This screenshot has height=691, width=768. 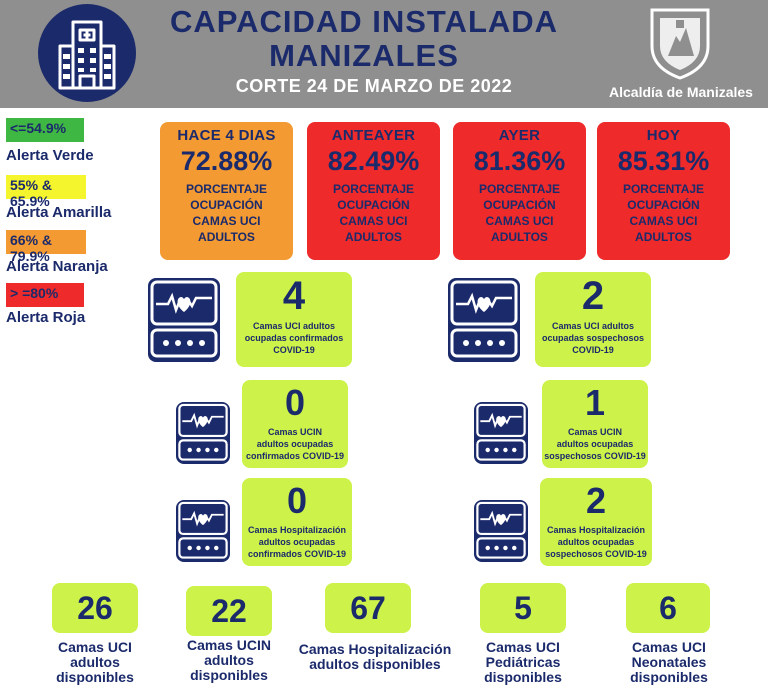 What do you see at coordinates (593, 296) in the screenshot?
I see `uci-suspected-value: 2` at bounding box center [593, 296].